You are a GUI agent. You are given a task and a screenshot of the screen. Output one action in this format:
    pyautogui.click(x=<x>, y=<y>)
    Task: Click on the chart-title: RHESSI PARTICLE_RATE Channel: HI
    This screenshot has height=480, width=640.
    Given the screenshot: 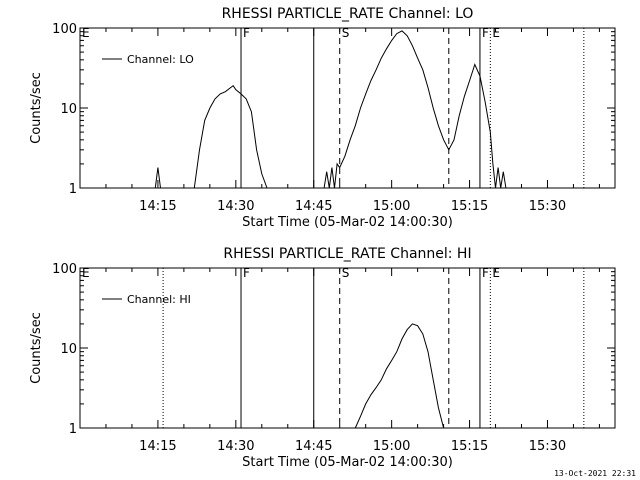 What is the action you would take?
    pyautogui.click(x=347, y=254)
    